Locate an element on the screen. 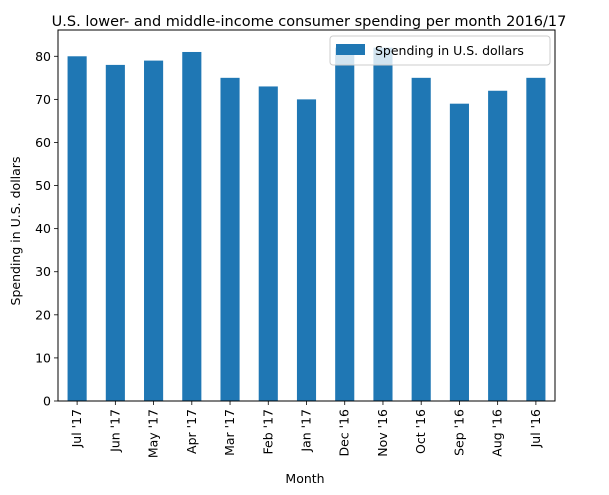 The width and height of the screenshot is (609, 495). x-tick-label: Jan '17 is located at coordinates (306, 431).